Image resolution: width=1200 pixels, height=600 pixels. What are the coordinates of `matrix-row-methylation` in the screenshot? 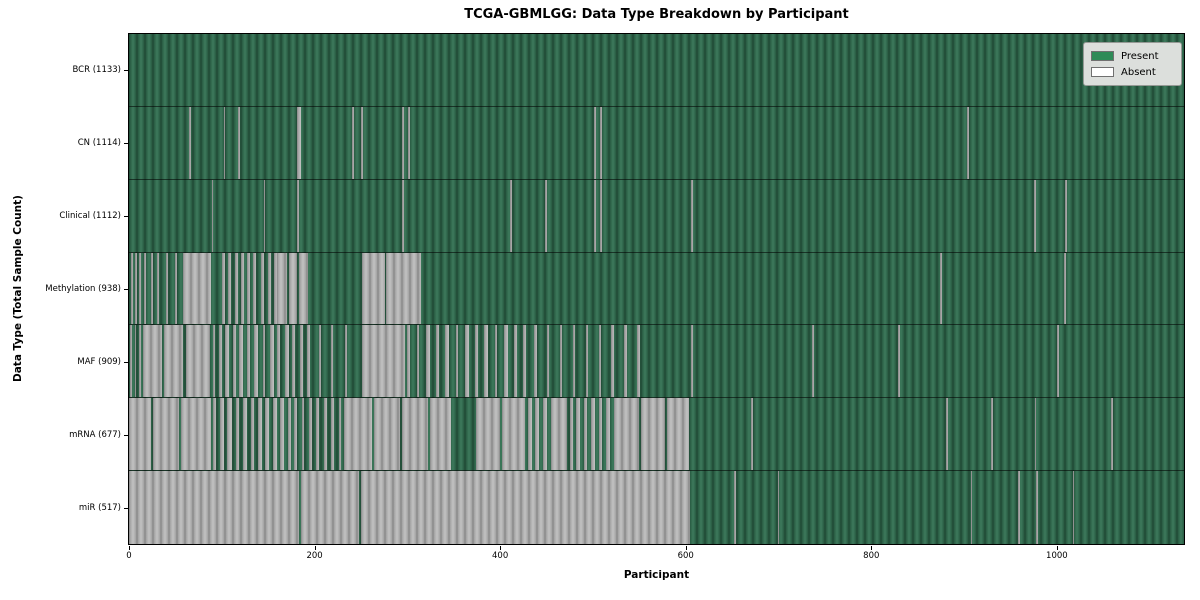 It's located at (656, 289).